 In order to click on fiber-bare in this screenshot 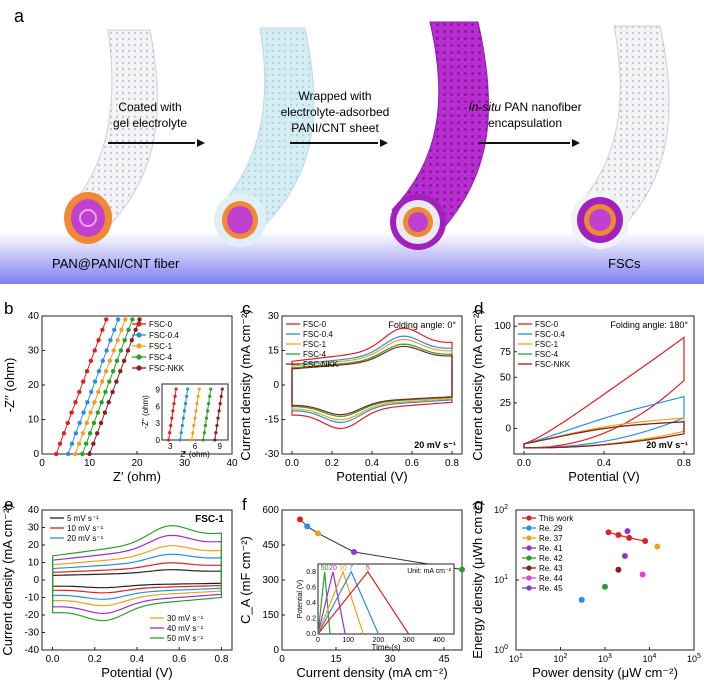, I will do `click(111, 136)`.